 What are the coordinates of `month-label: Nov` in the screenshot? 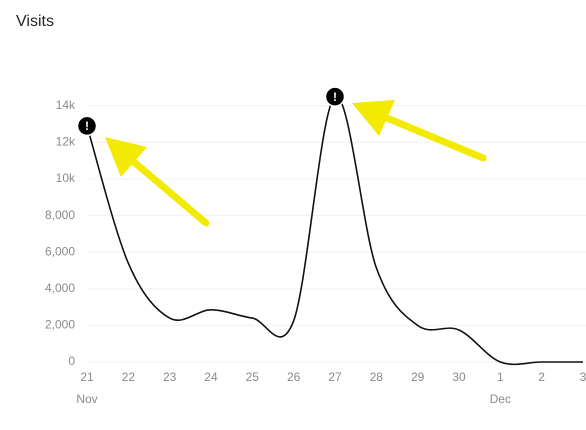 It's located at (86, 399).